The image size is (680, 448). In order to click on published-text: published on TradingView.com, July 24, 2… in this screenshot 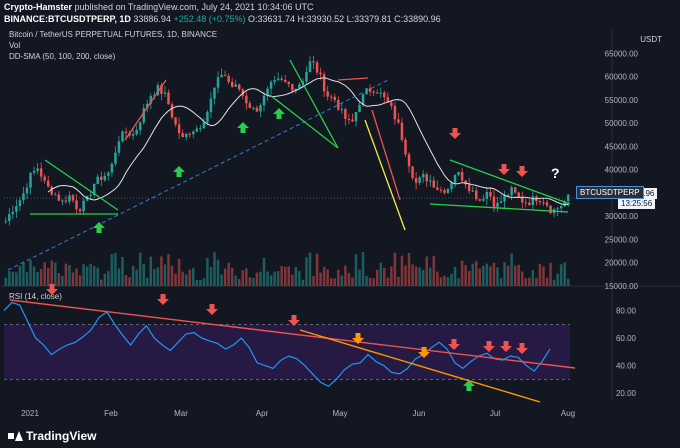, I will do `click(194, 7)`.